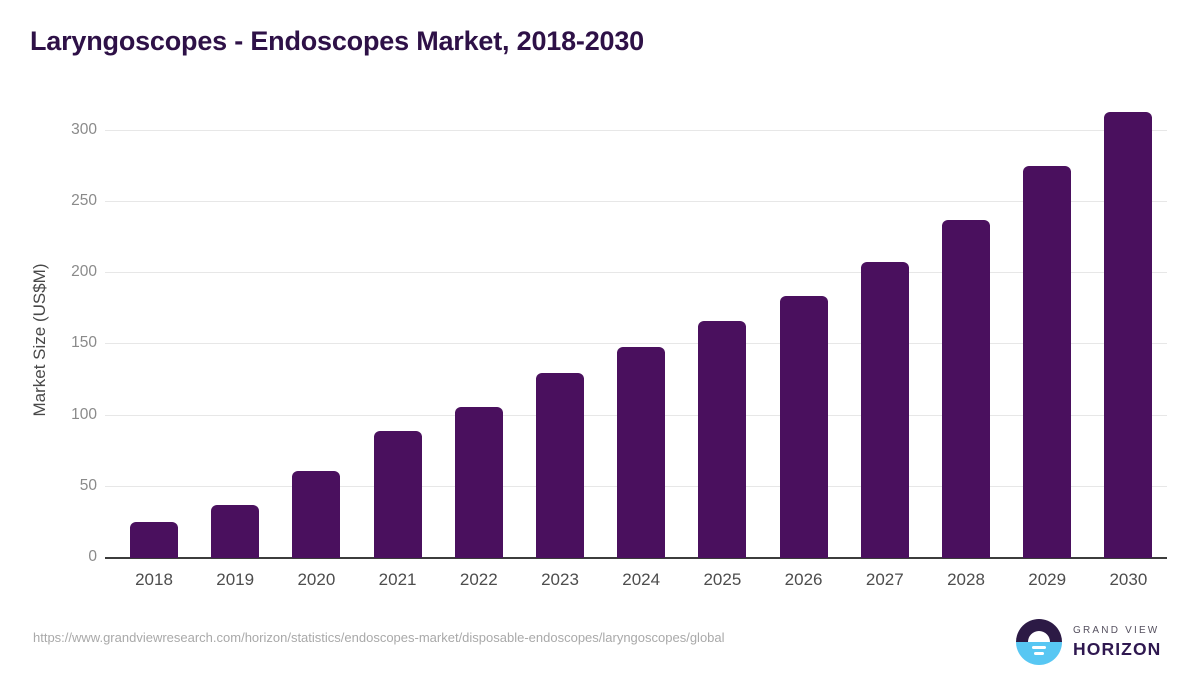 The height and width of the screenshot is (675, 1200). What do you see at coordinates (154, 540) in the screenshot?
I see `bar-2018` at bounding box center [154, 540].